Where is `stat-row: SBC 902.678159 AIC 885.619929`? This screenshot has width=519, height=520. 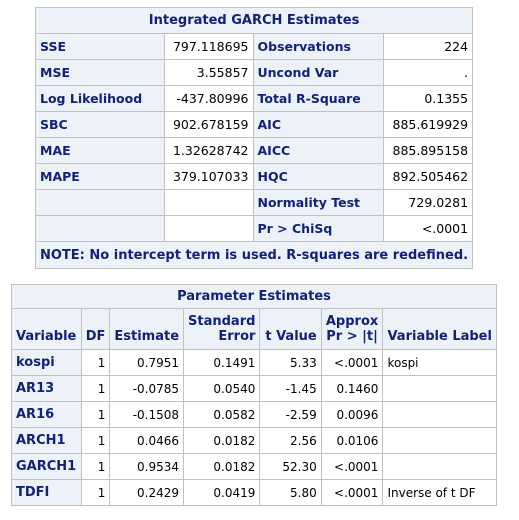 stat-row: SBC 902.678159 AIC 885.619929 is located at coordinates (254, 124).